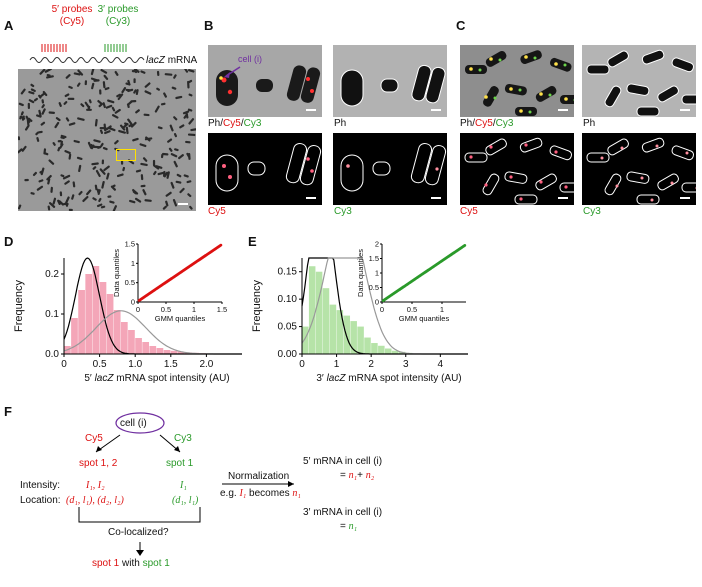  I want to click on qq-point, so click(465, 245).